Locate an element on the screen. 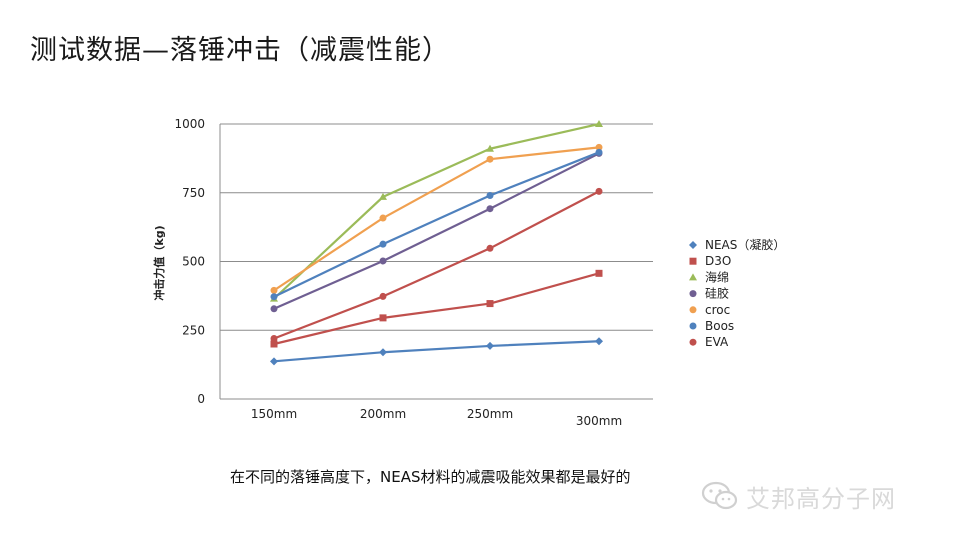 The width and height of the screenshot is (960, 540). legend-label: NEAS（凝胶） is located at coordinates (745, 244).